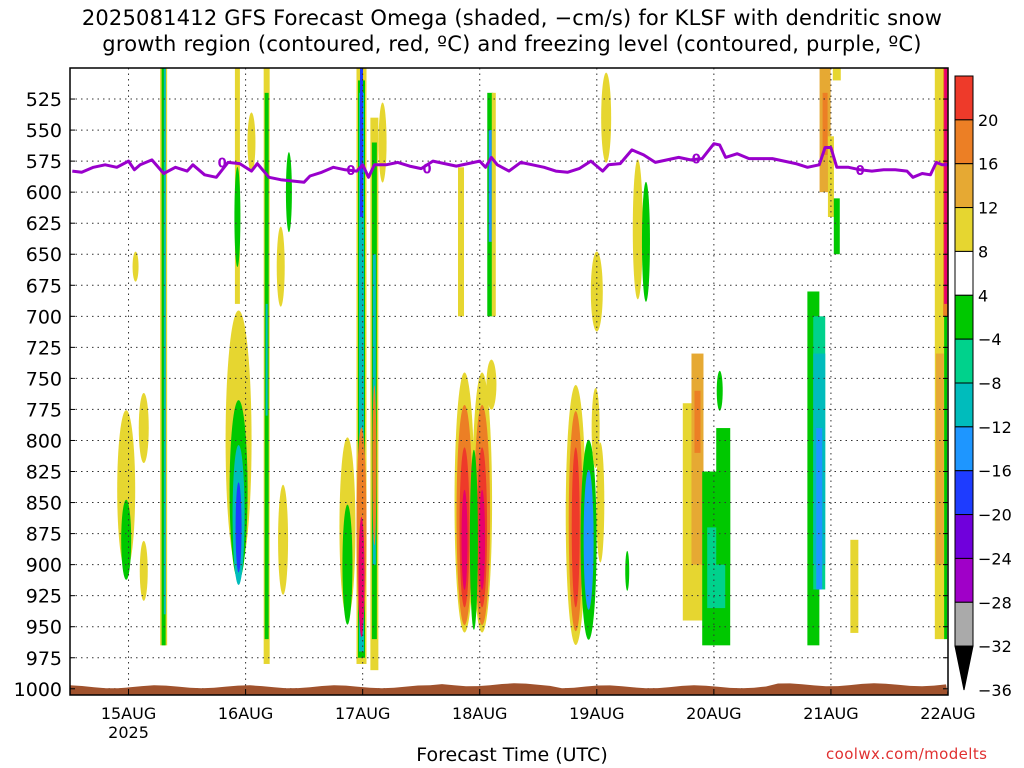  Describe the element at coordinates (596, 713) in the screenshot. I see `x-tick-label: 19AUG` at that location.